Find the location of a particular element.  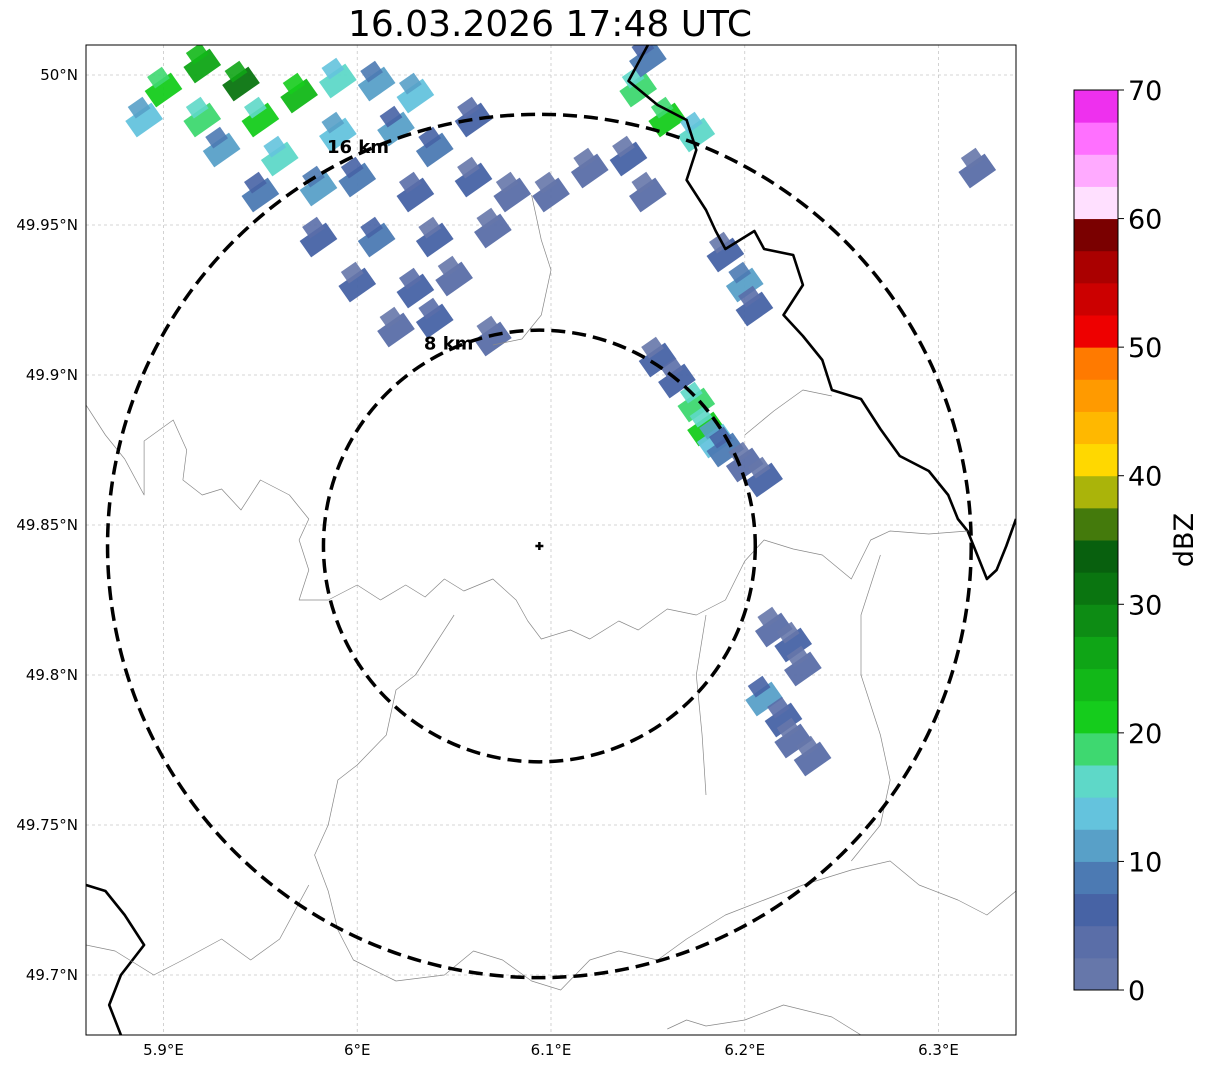

colorbar-tick-label: 20 is located at coordinates (1145, 734).